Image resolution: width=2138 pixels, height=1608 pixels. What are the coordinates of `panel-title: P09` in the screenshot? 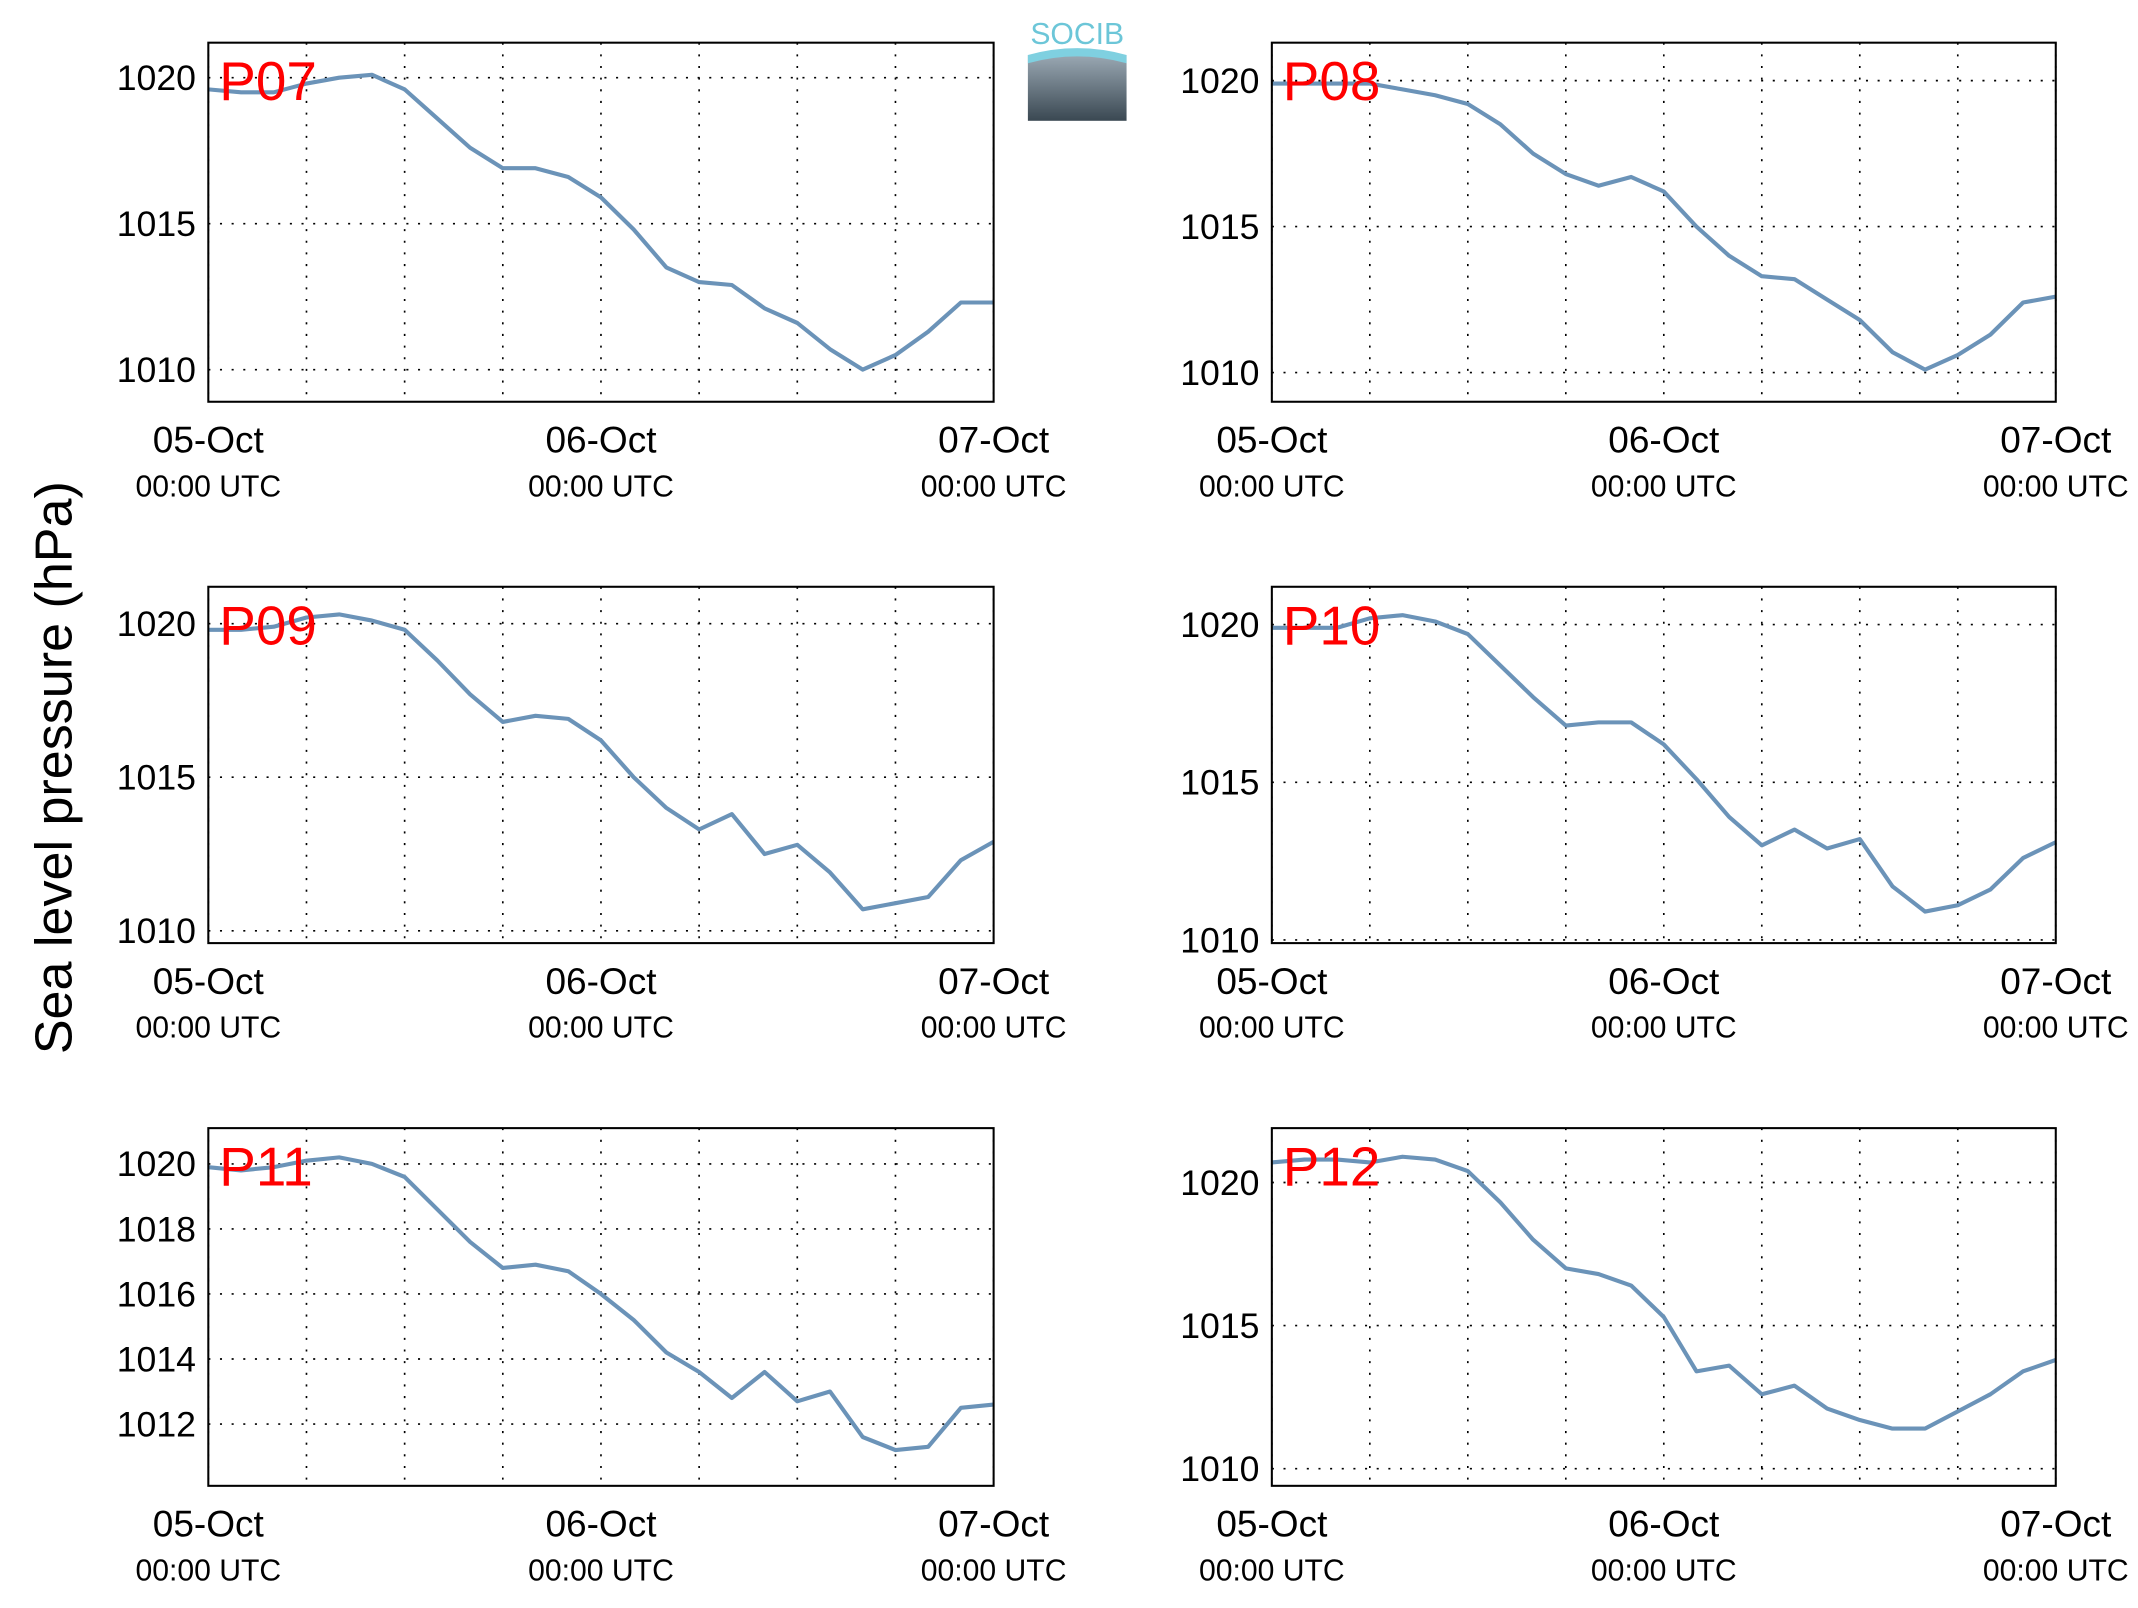 It's located at (268, 625).